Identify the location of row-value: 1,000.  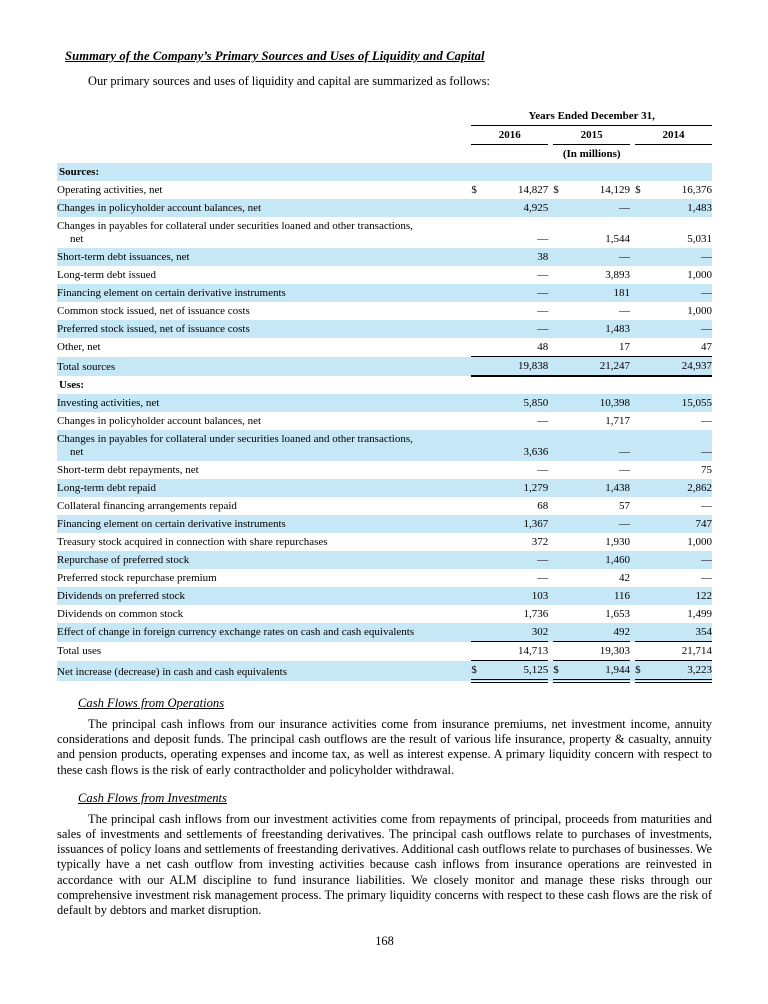
(699, 541).